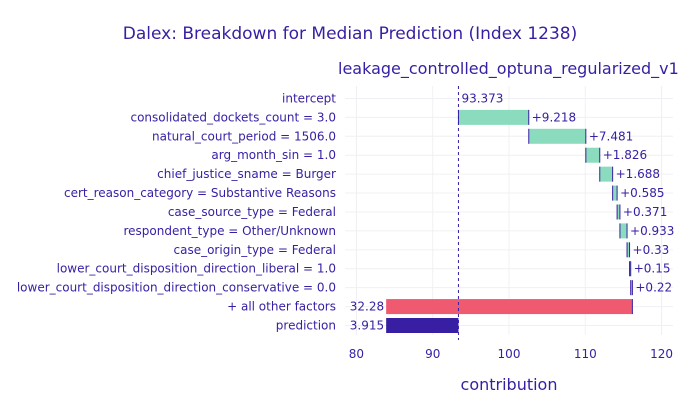 The height and width of the screenshot is (413, 700). I want to click on data-label: +0.933, so click(652, 231).